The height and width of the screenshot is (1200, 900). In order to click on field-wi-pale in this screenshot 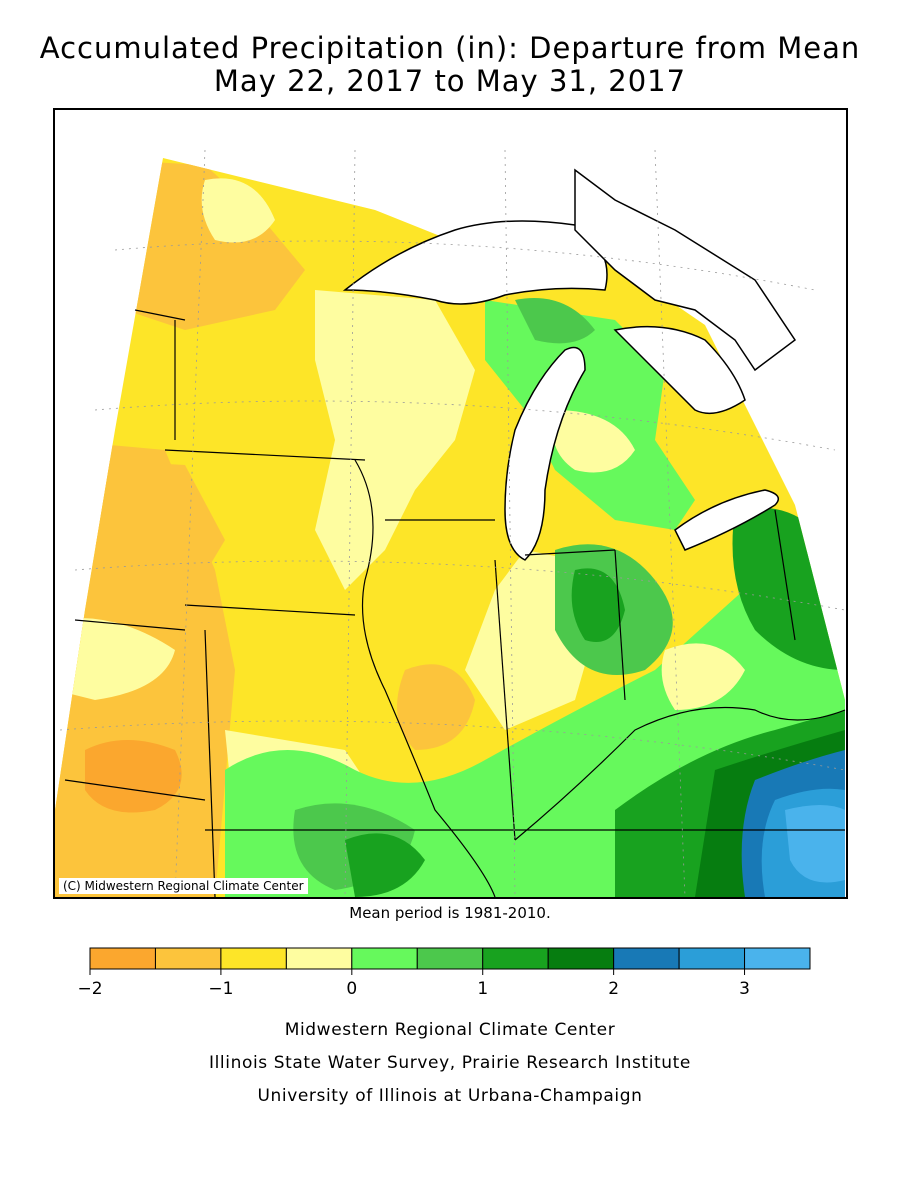, I will do `click(395, 440)`.